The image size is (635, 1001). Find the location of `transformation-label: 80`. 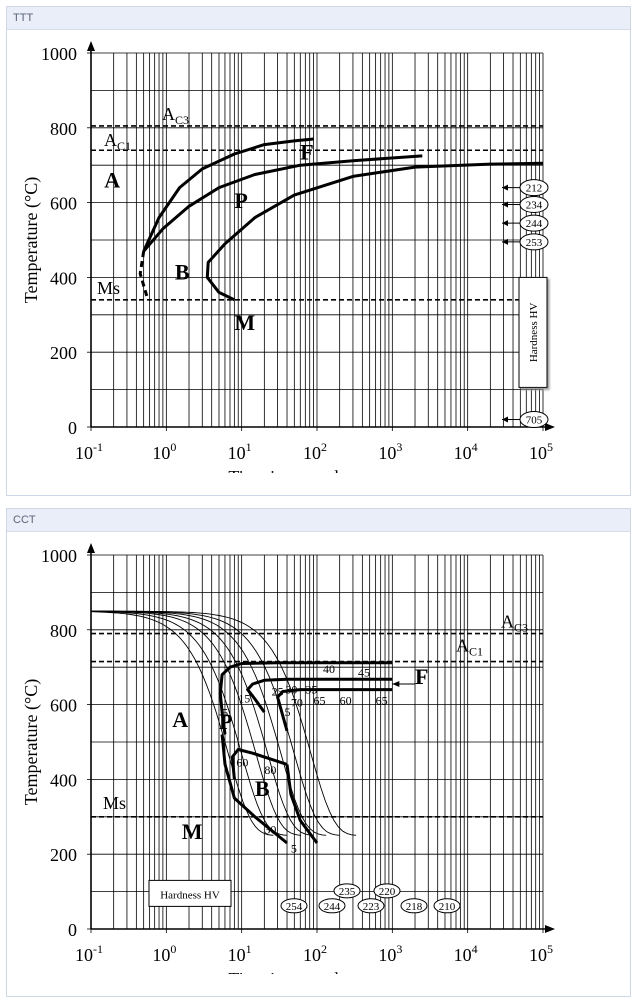

transformation-label: 80 is located at coordinates (270, 770).